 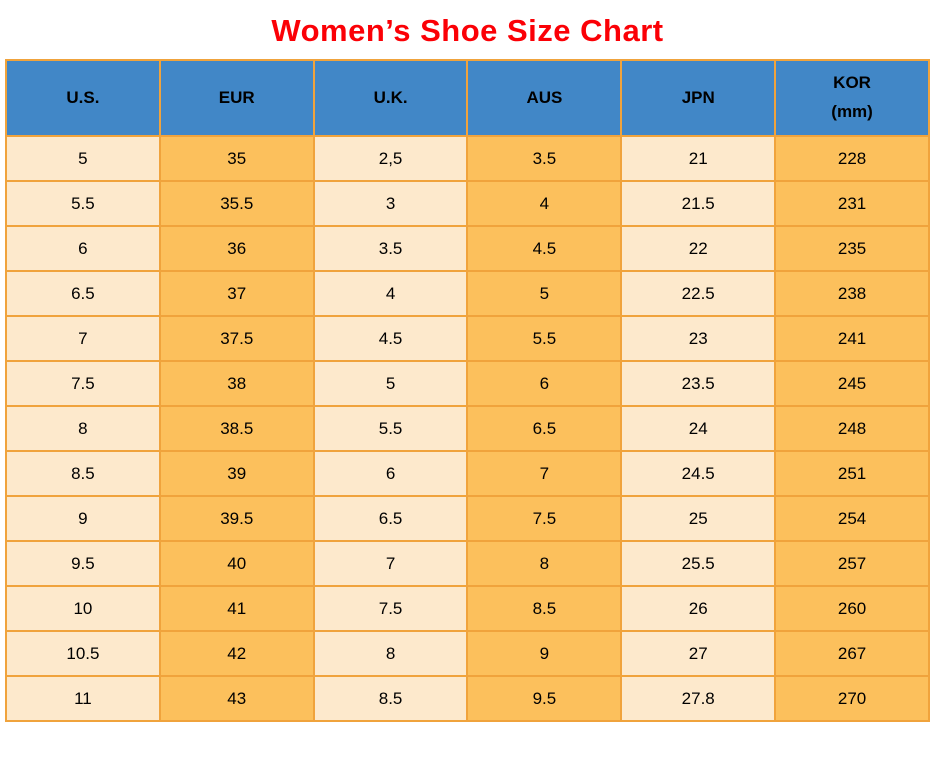 I want to click on table-cell: 10, so click(x=83, y=608).